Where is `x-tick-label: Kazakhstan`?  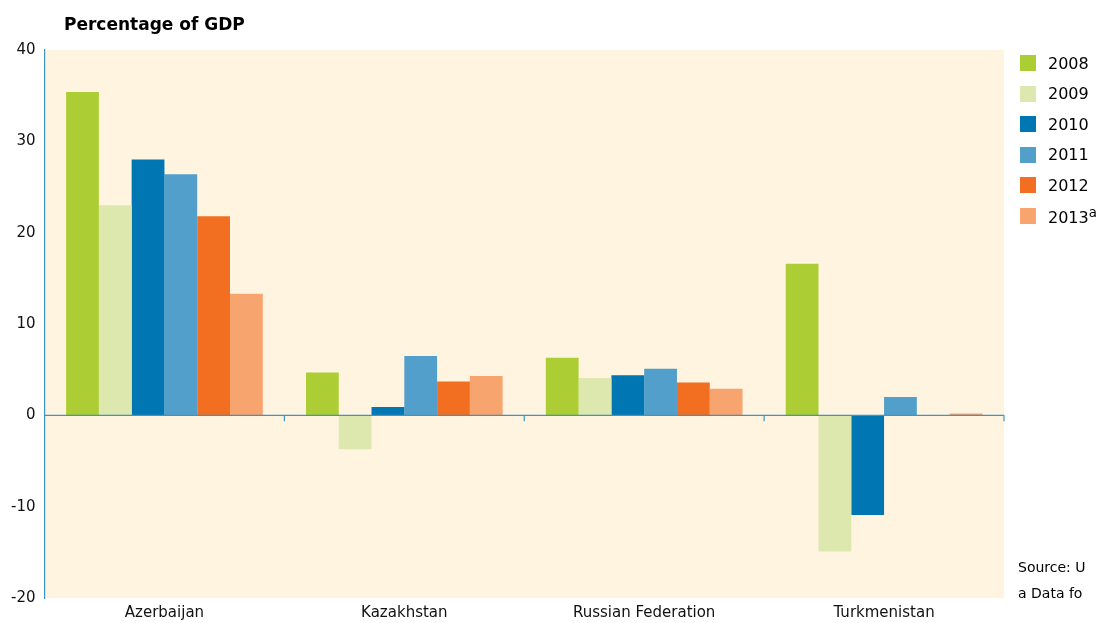
x-tick-label: Kazakhstan is located at coordinates (404, 611).